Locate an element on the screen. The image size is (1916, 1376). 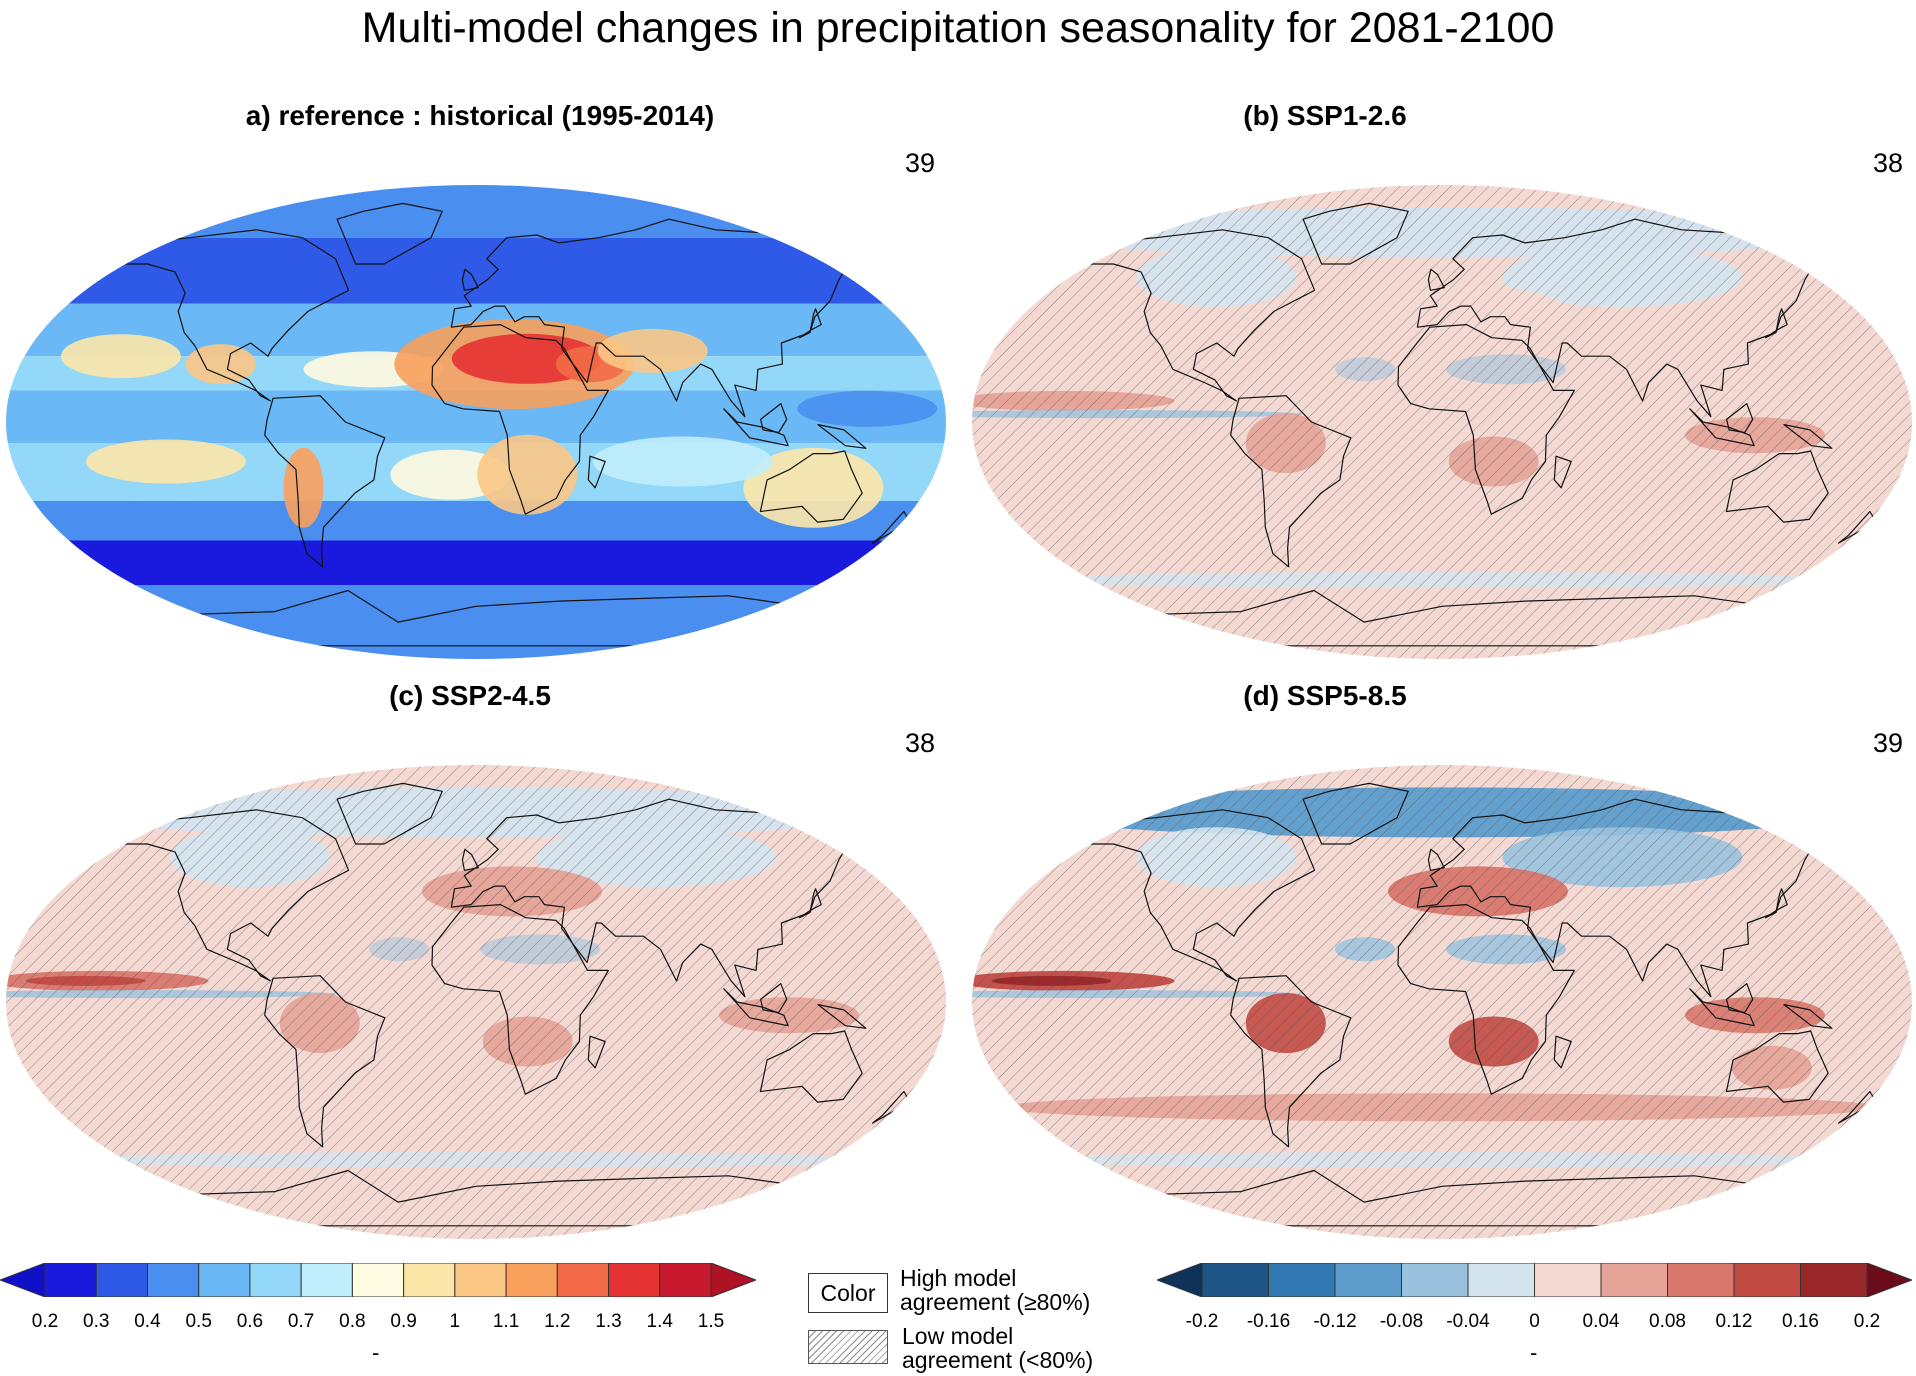
colorbar-tick-label: 0.16 is located at coordinates (1800, 1321).